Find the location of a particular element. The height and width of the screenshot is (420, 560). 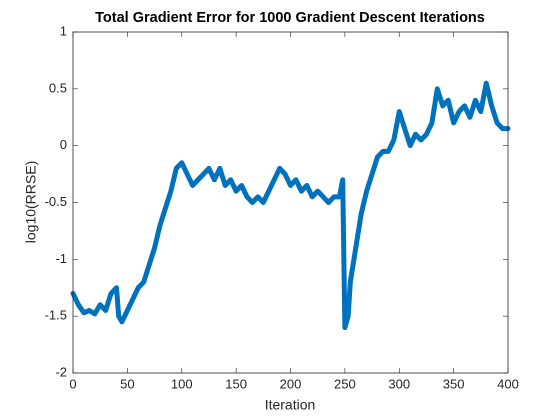

y-axis-label: log10(RRSE) is located at coordinates (31, 202).